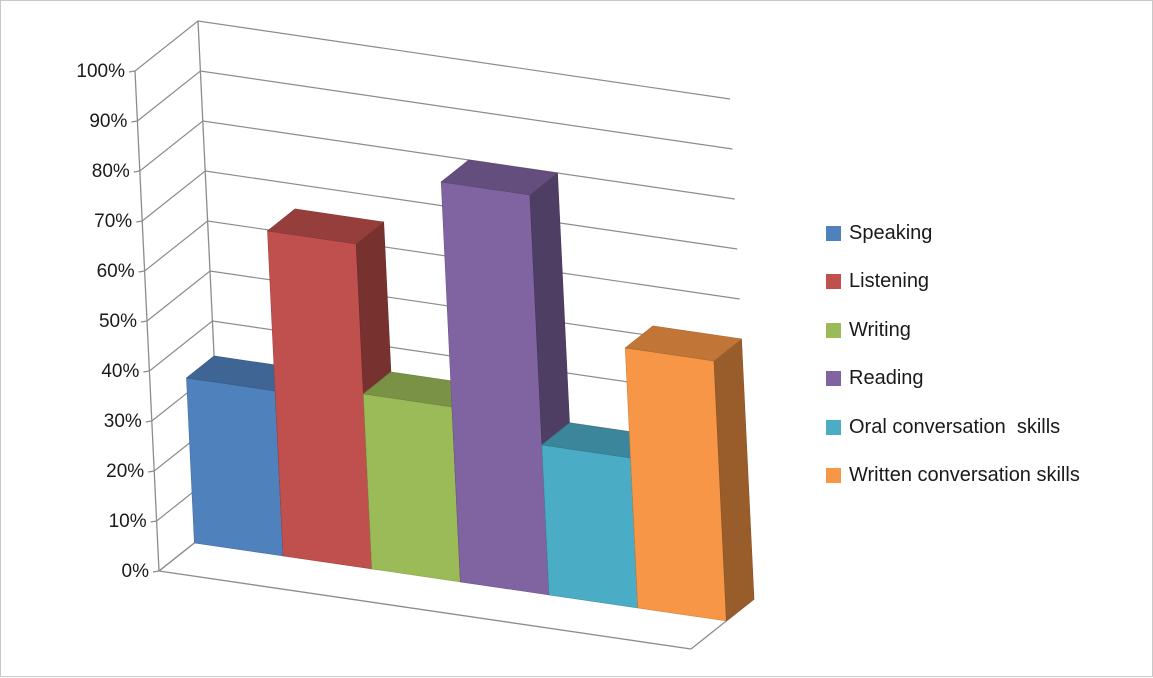 The height and width of the screenshot is (678, 1153). Describe the element at coordinates (113, 221) in the screenshot. I see `y-tick-label: 70%` at that location.